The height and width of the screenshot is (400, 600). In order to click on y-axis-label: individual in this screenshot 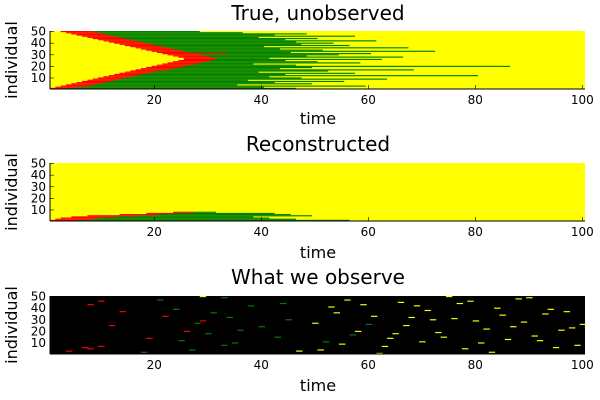, I will do `click(11, 192)`.